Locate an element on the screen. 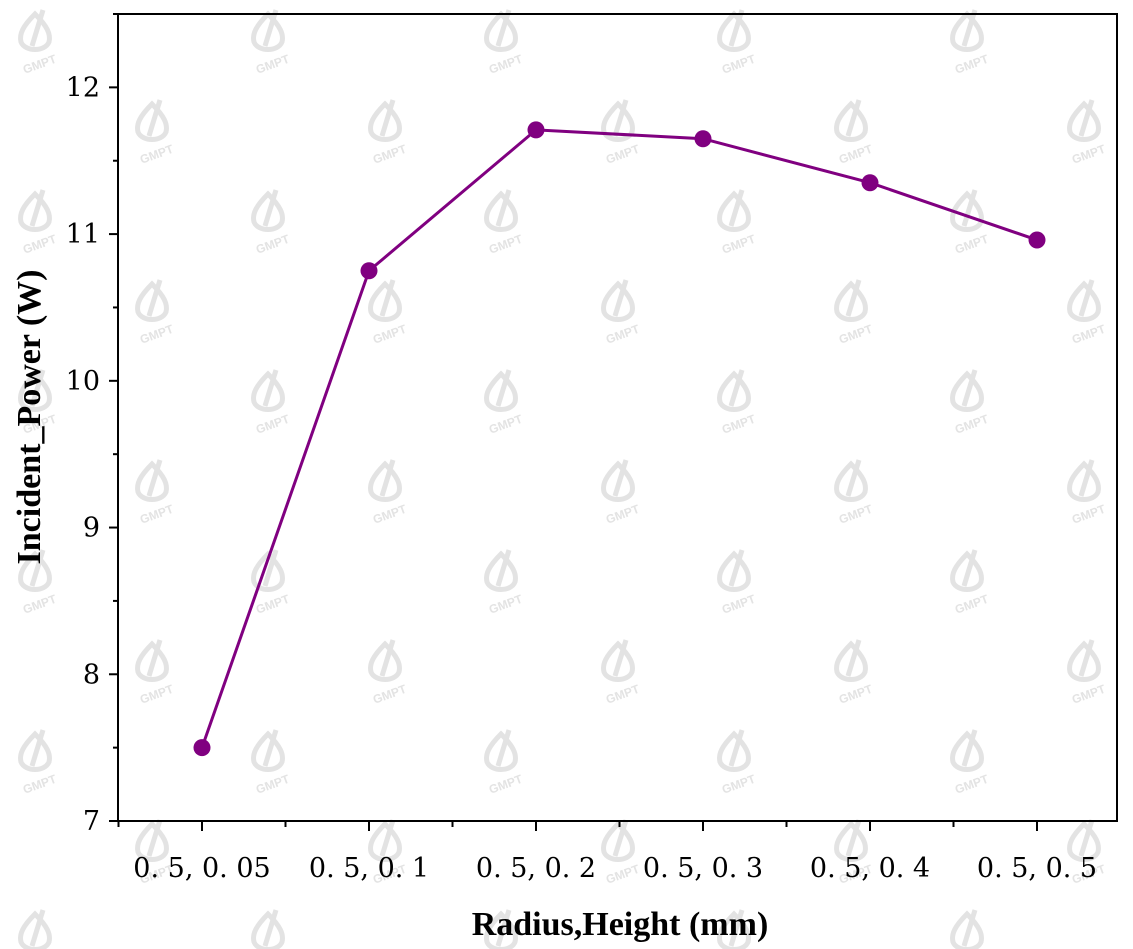 The image size is (1133, 949). y-tick-label: 12 is located at coordinates (83, 87).